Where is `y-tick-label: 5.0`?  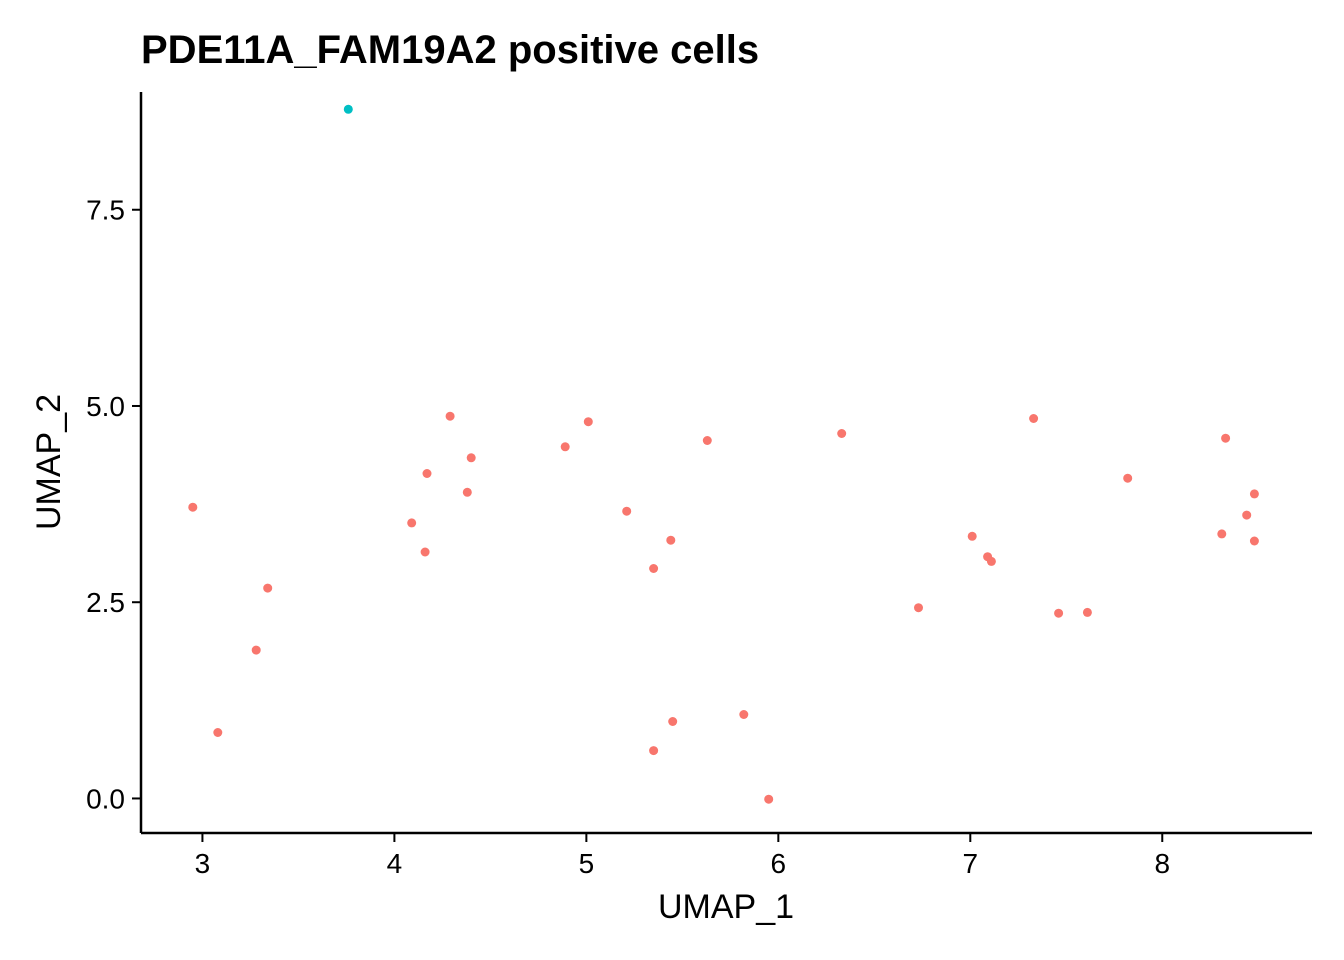 y-tick-label: 5.0 is located at coordinates (105, 406).